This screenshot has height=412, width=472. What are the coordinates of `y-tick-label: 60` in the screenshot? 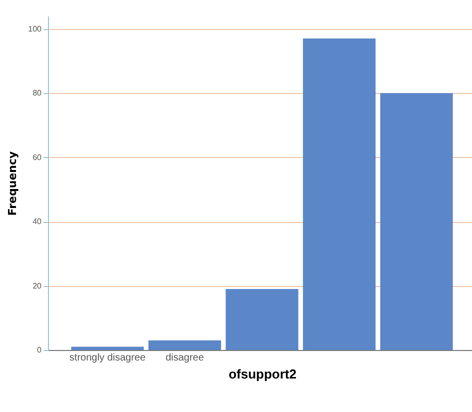 It's located at (37, 157).